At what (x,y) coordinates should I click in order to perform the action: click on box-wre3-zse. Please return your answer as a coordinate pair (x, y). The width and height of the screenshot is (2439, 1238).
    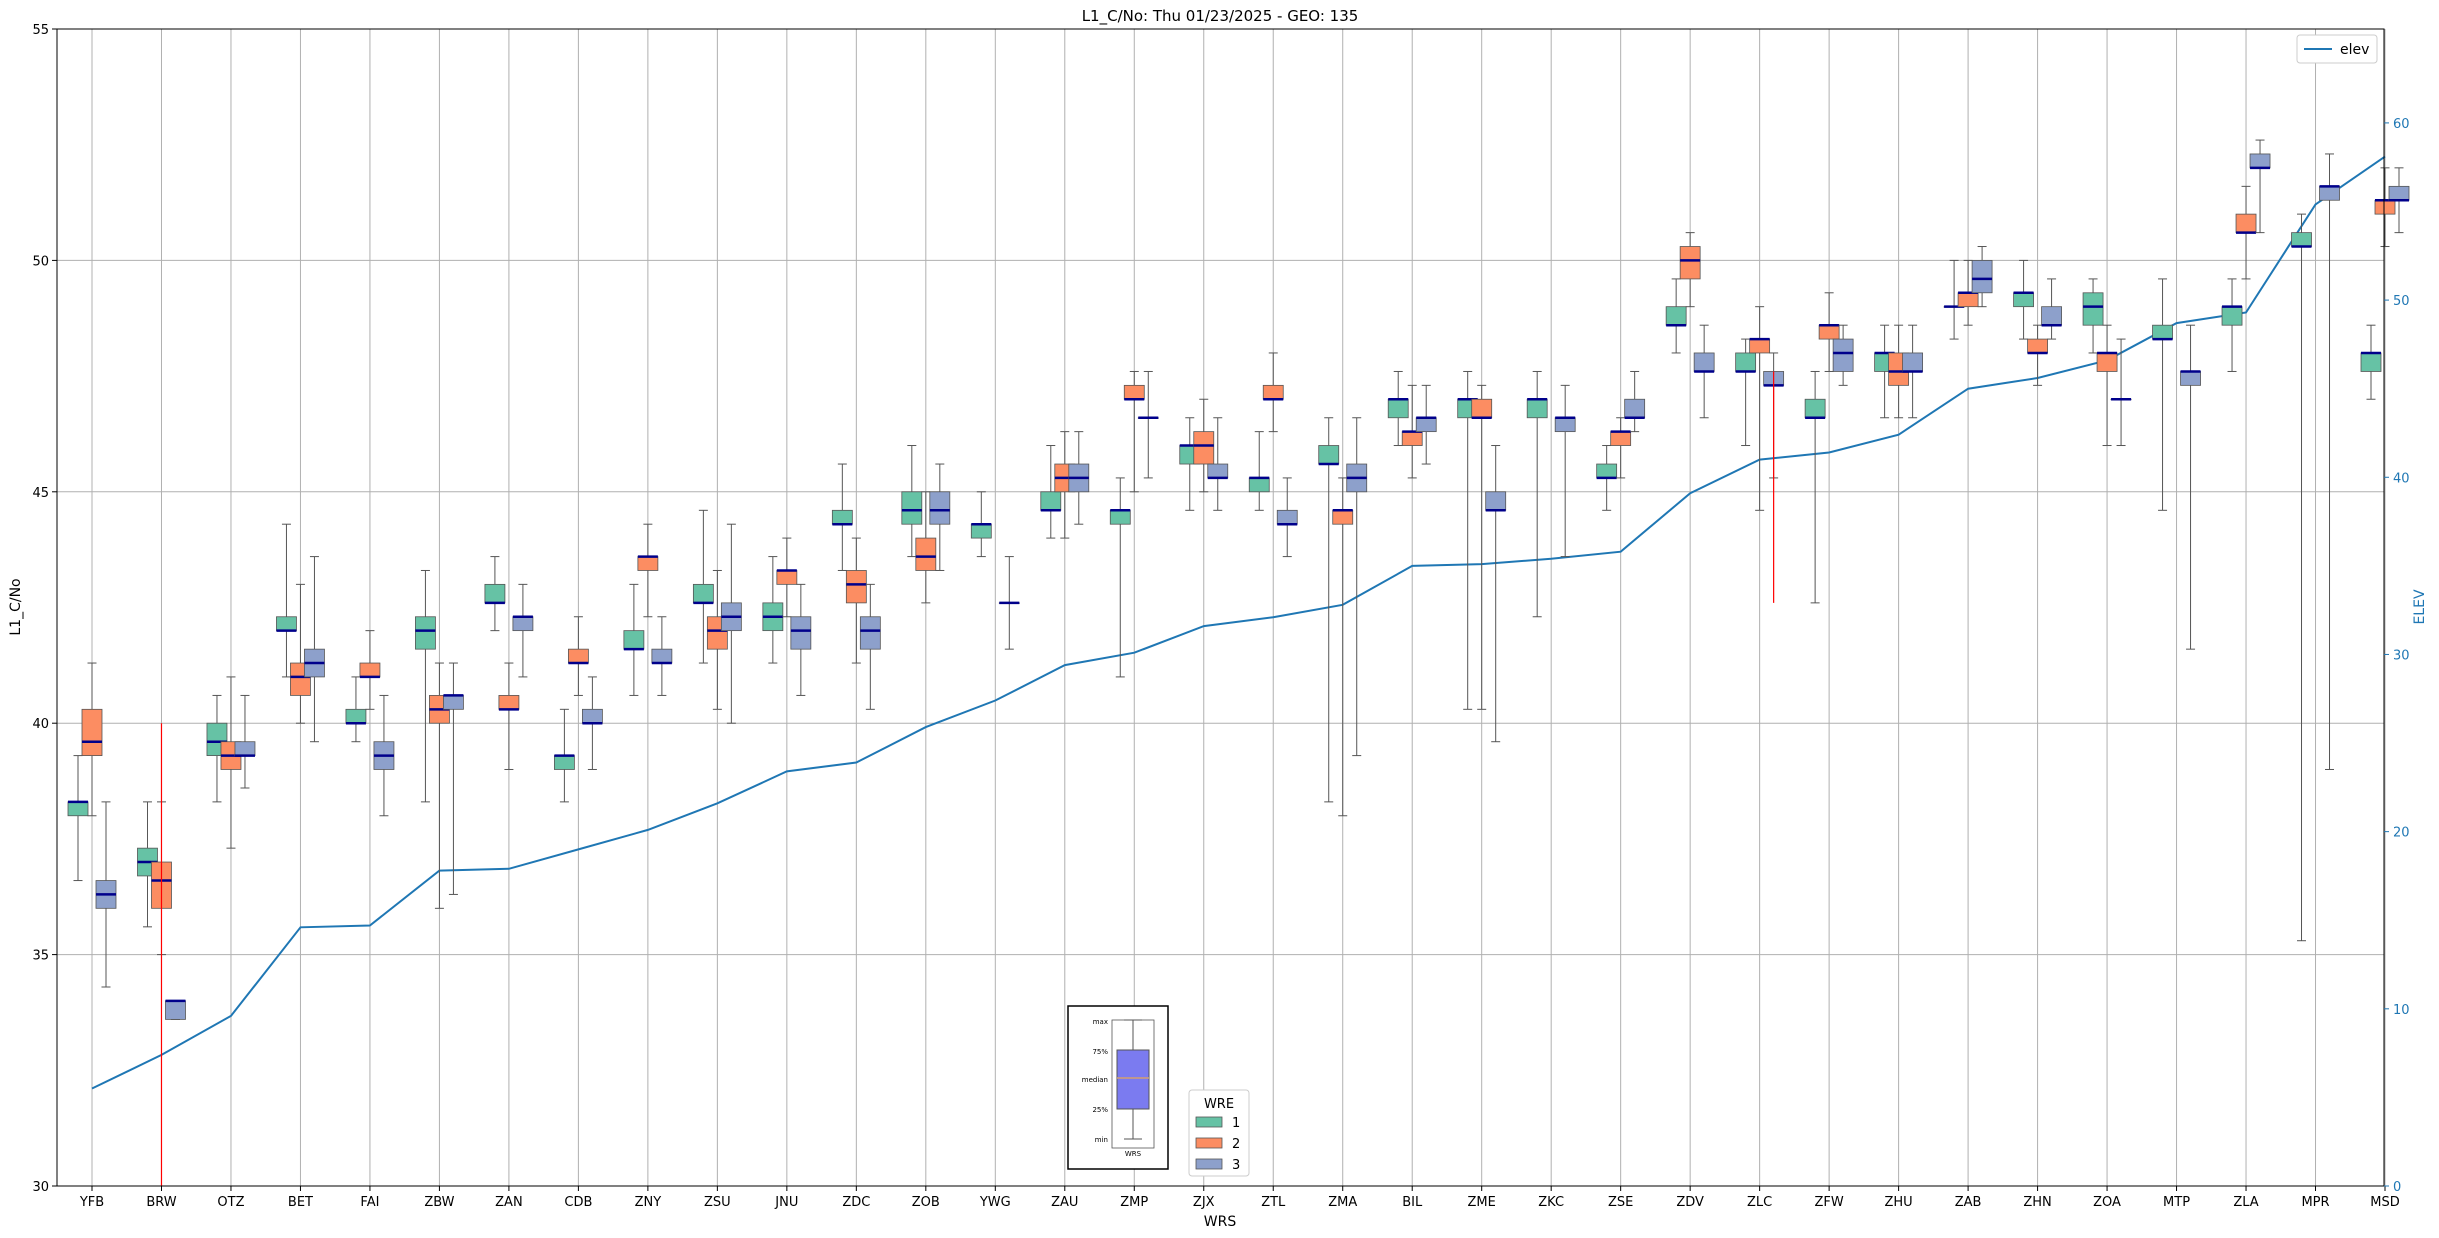
    Looking at the image, I should click on (1635, 401).